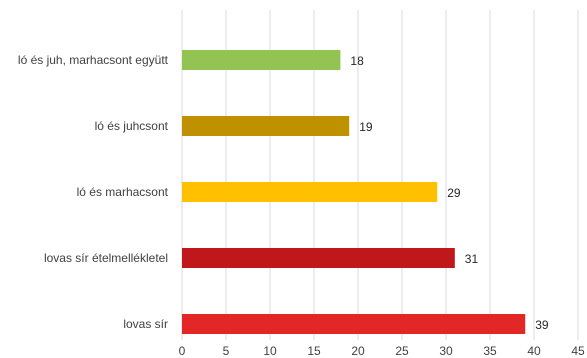 This screenshot has height=358, width=587. What do you see at coordinates (182, 351) in the screenshot?
I see `x-tick-label: 0` at bounding box center [182, 351].